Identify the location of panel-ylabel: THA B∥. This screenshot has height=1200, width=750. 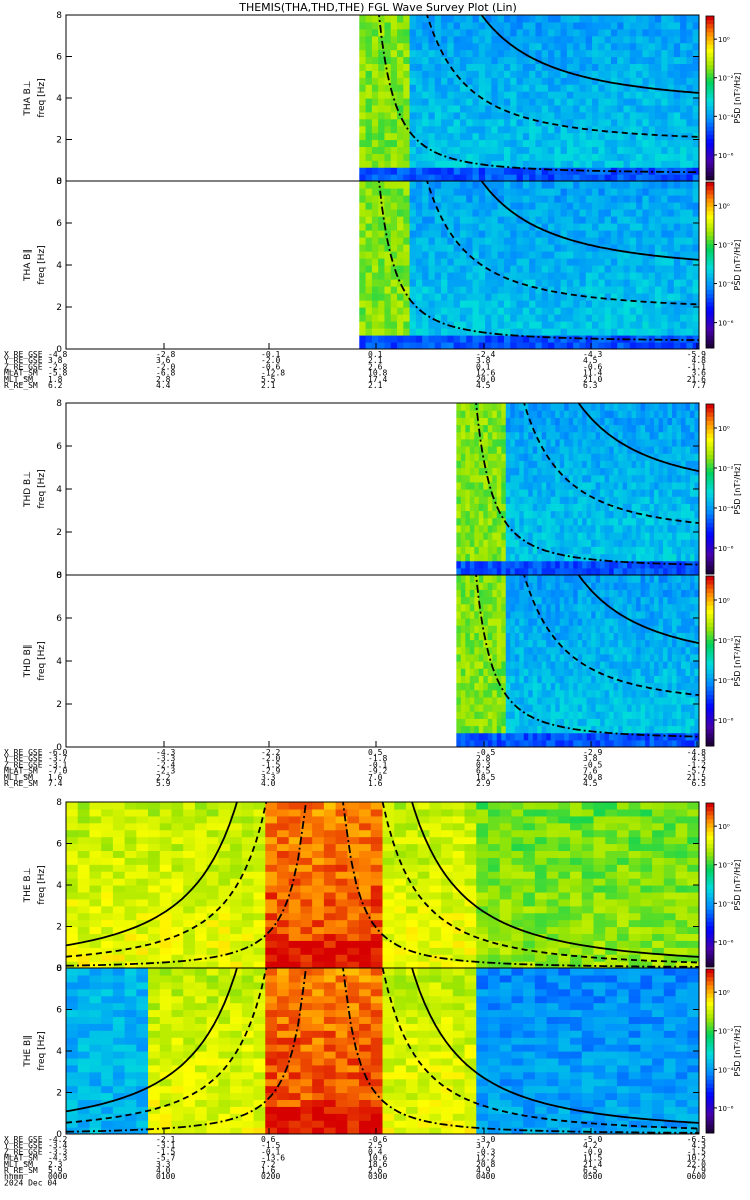
(28, 265).